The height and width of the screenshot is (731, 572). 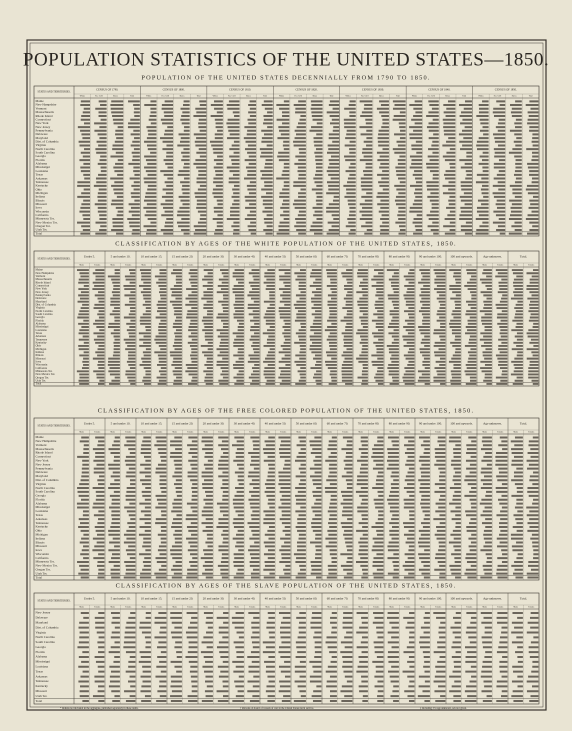 What do you see at coordinates (42, 301) in the screenshot?
I see `row-label: Maryland` at bounding box center [42, 301].